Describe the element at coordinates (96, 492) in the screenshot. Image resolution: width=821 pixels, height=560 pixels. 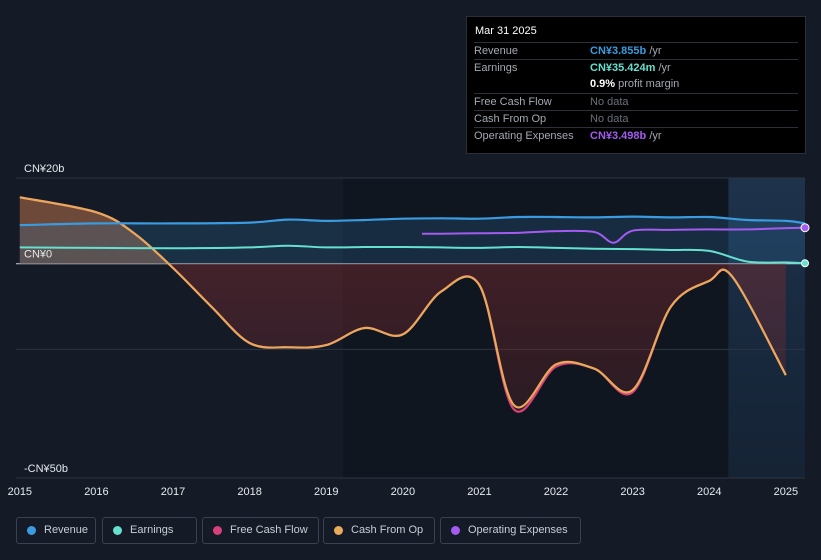
I see `x-tick-label: 2016` at that location.